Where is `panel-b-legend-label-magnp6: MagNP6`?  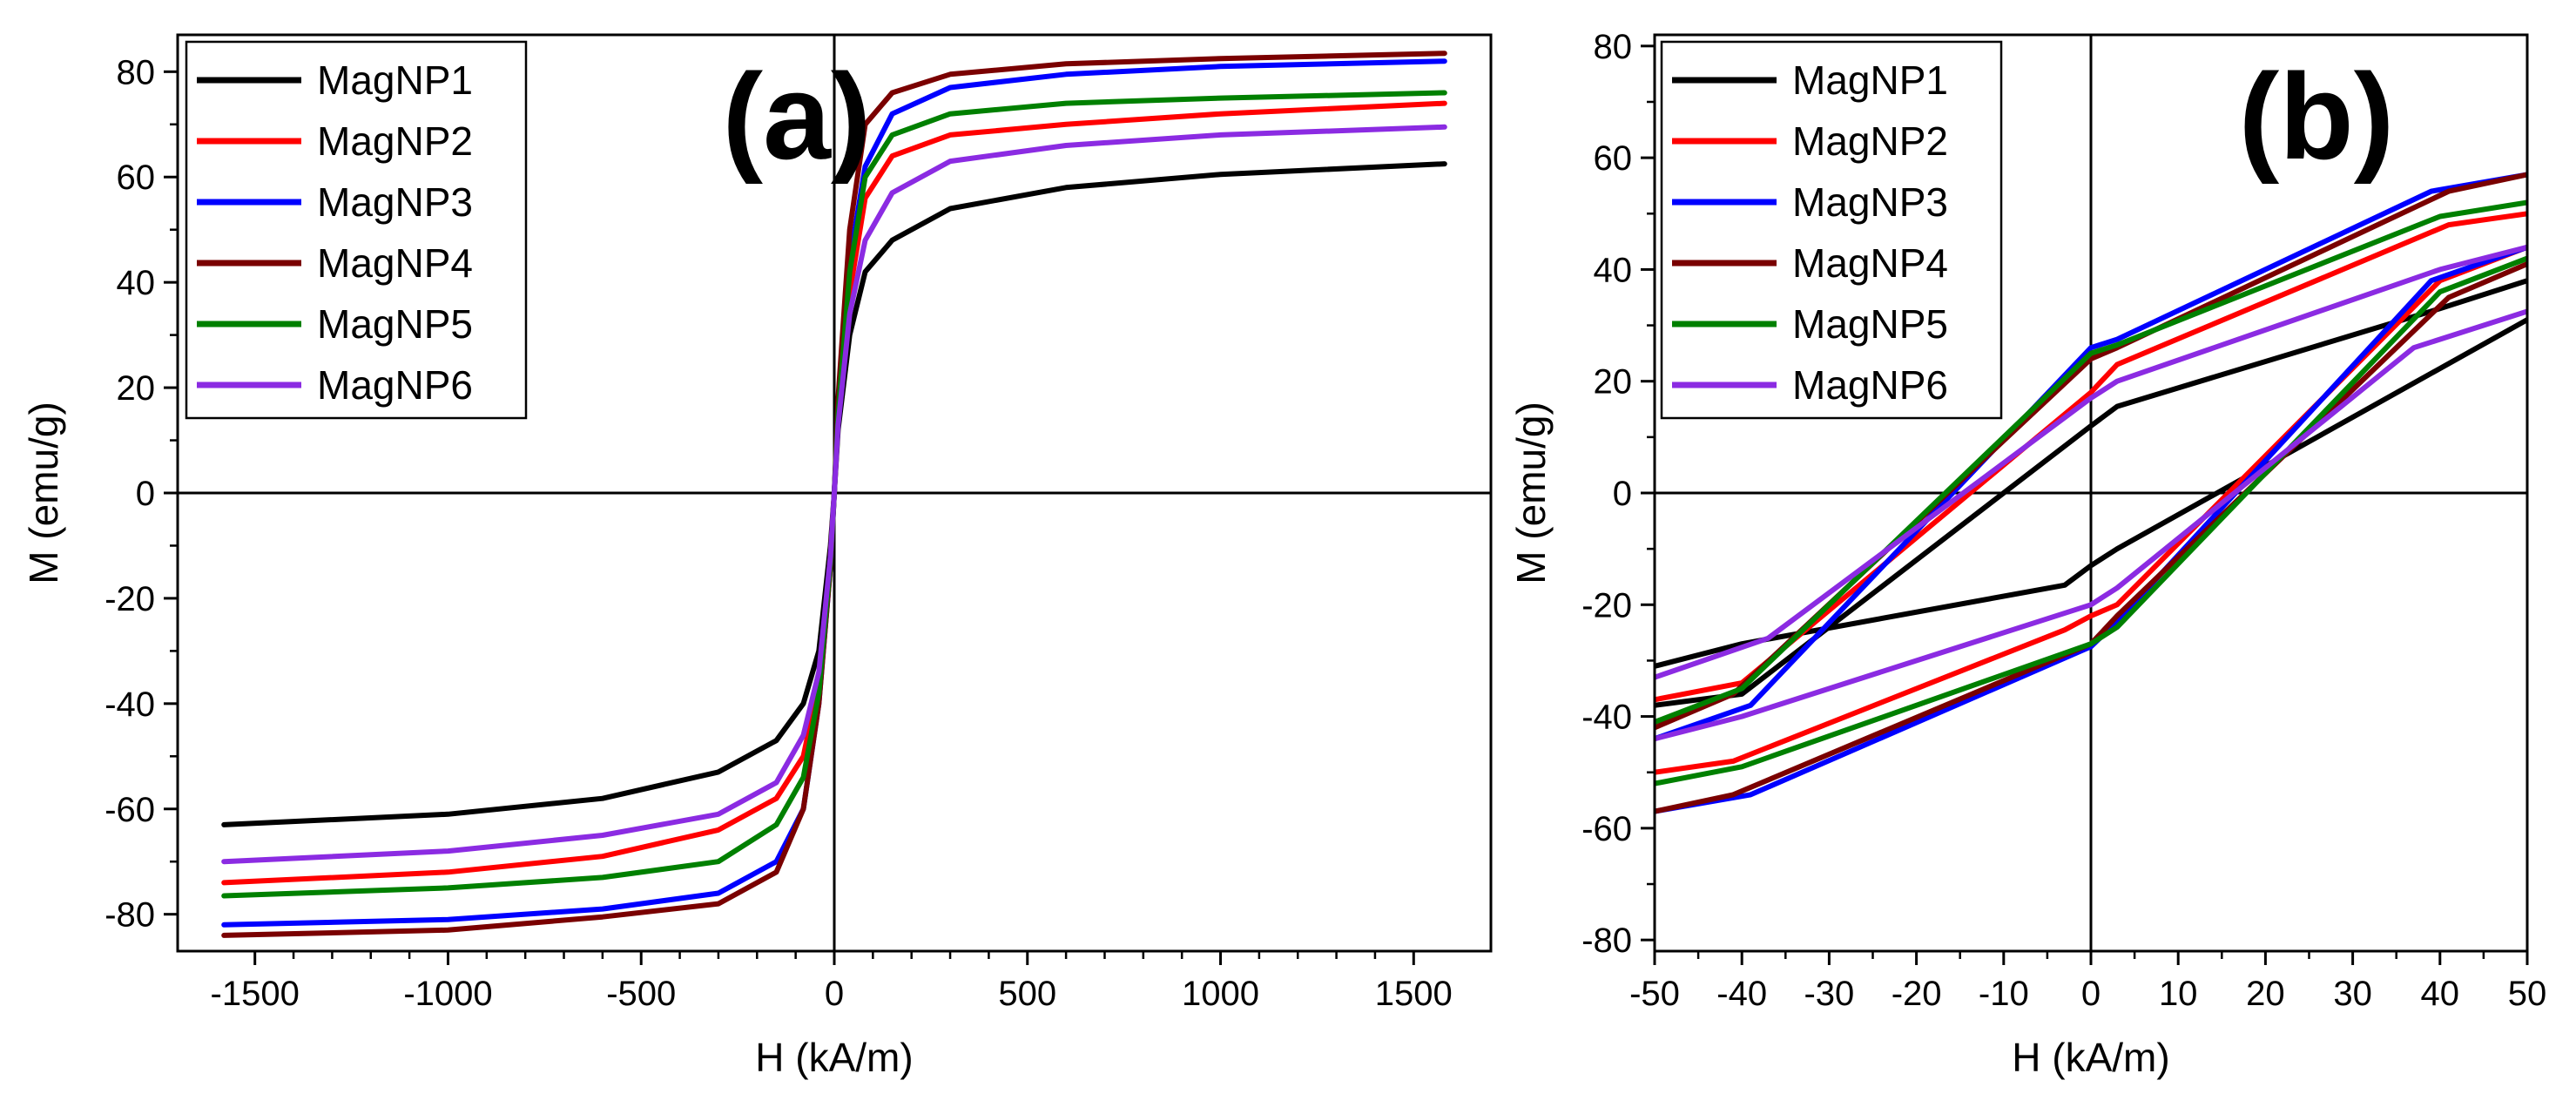 panel-b-legend-label-magnp6: MagNP6 is located at coordinates (1870, 385).